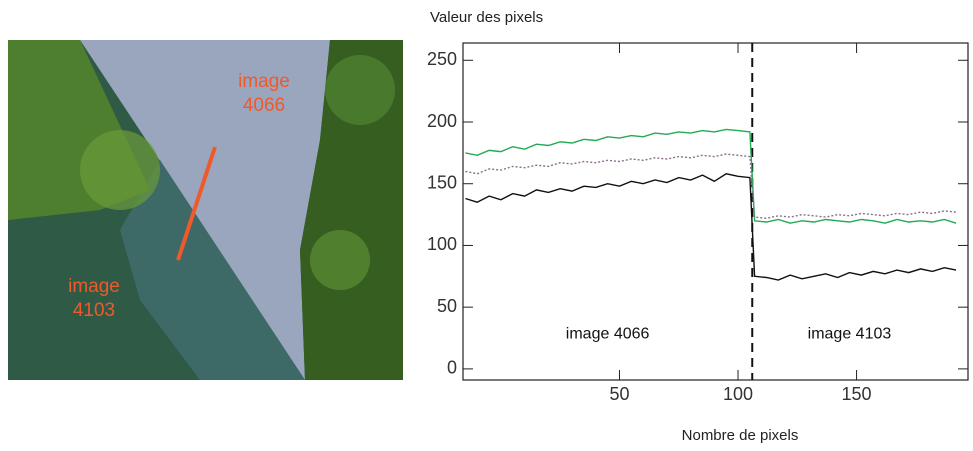  Describe the element at coordinates (452, 368) in the screenshot. I see `y-tick-label: 0` at that location.